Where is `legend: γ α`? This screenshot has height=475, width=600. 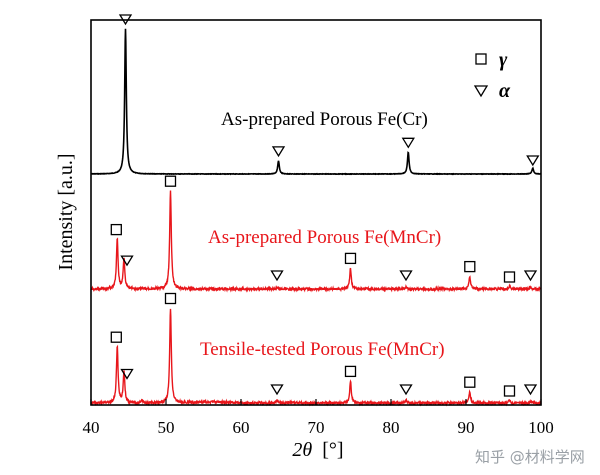 legend: γ α is located at coordinates (492, 75).